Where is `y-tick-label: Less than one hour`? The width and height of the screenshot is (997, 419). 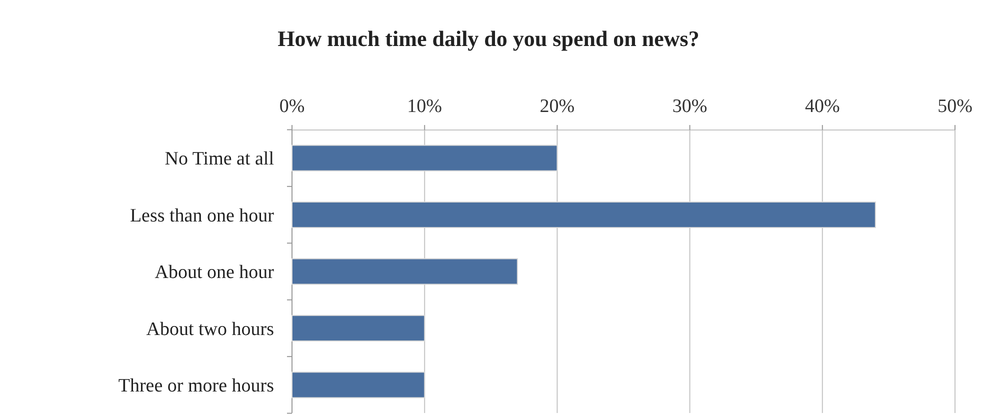 y-tick-label: Less than one hour is located at coordinates (202, 215).